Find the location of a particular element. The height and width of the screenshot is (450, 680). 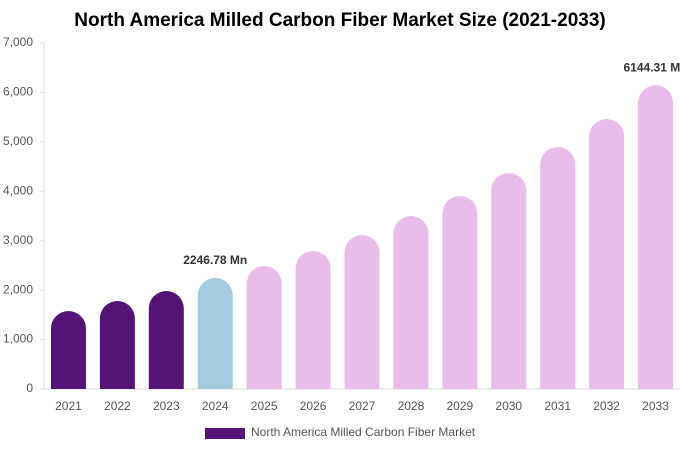

x-tick-label: 2023 is located at coordinates (166, 406).